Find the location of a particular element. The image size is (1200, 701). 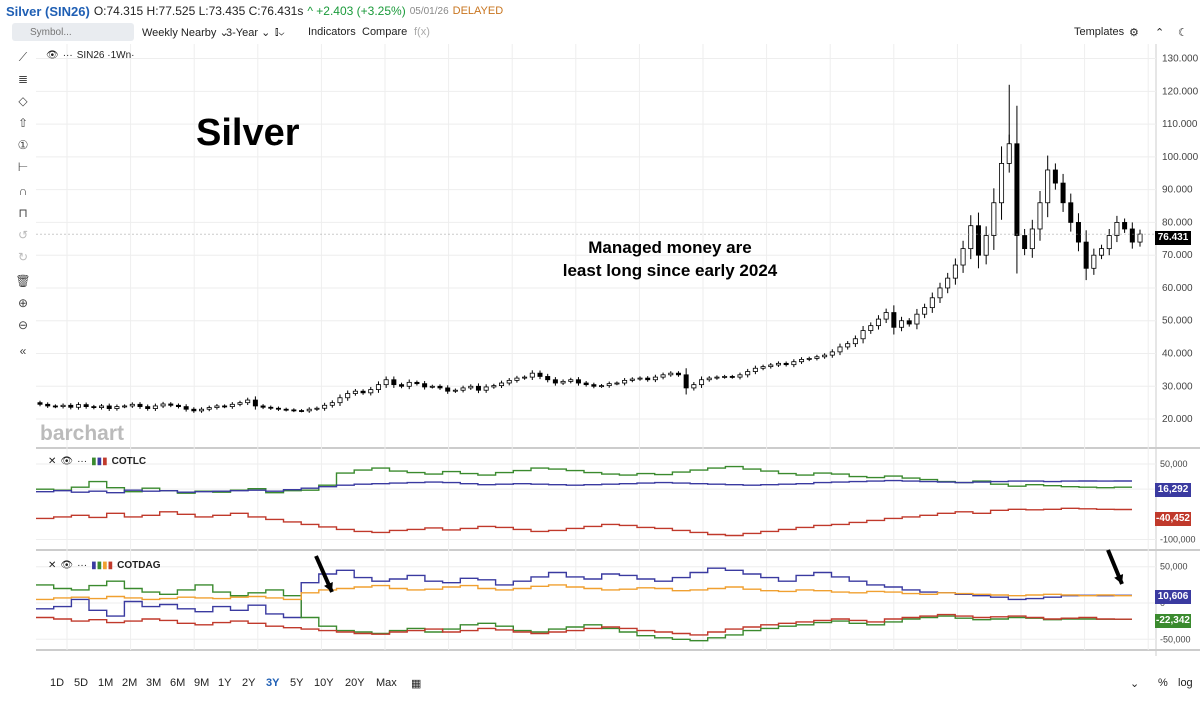

cotdag-label: COTDAG is located at coordinates (139, 565).